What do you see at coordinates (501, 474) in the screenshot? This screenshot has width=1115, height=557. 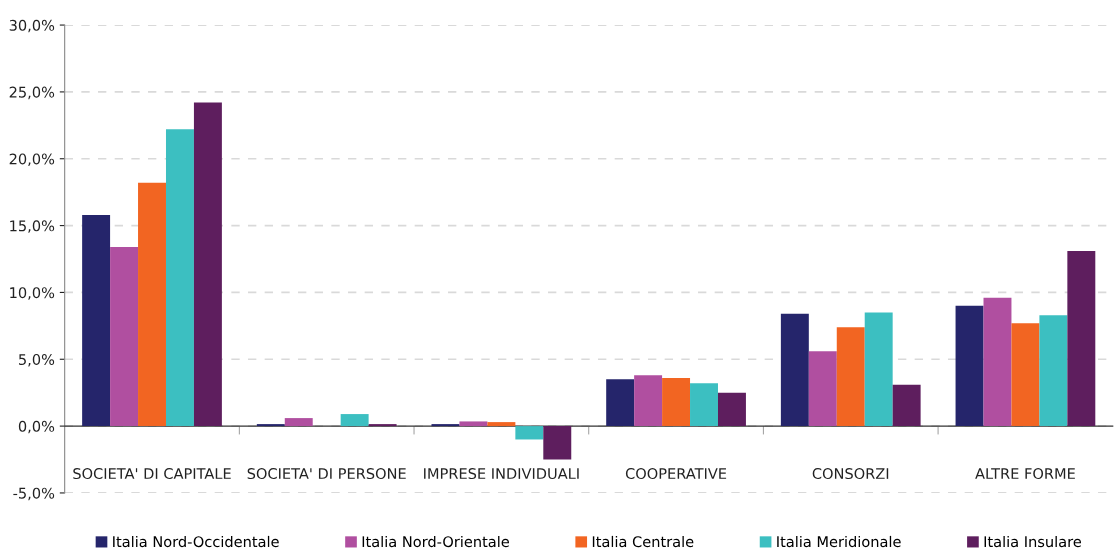 I see `x-tick-label: IMPRESE INDIVIDUALI` at bounding box center [501, 474].